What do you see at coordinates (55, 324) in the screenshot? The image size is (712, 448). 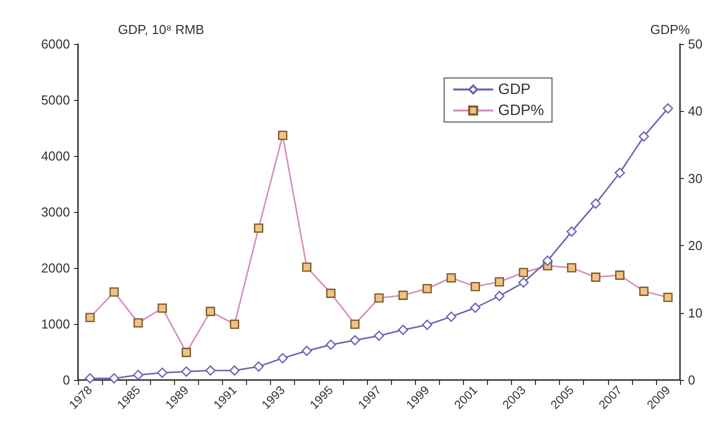 I see `y-tick-label: 1000` at bounding box center [55, 324].